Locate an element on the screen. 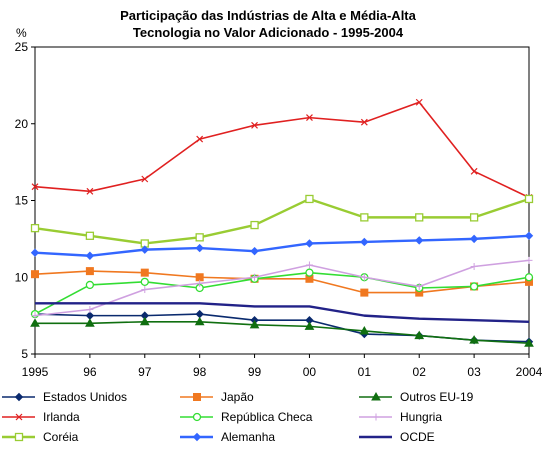 The height and width of the screenshot is (453, 550). legend-item-alemanha: Alemanha is located at coordinates (227, 437).